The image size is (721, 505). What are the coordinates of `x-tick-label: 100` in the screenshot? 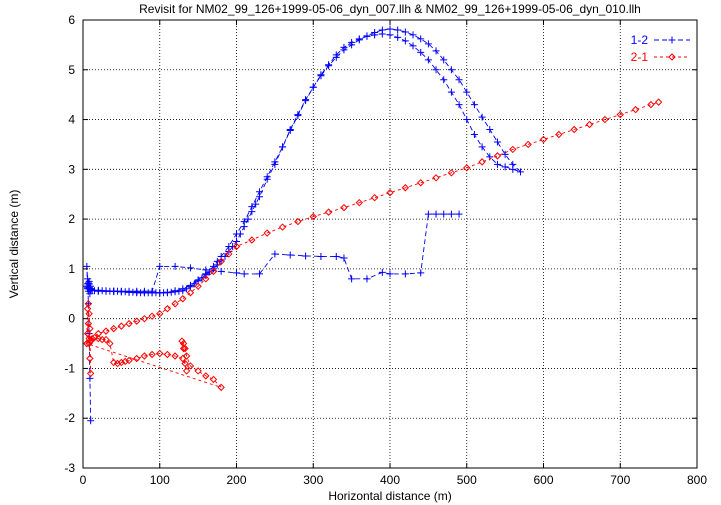 It's located at (160, 480).